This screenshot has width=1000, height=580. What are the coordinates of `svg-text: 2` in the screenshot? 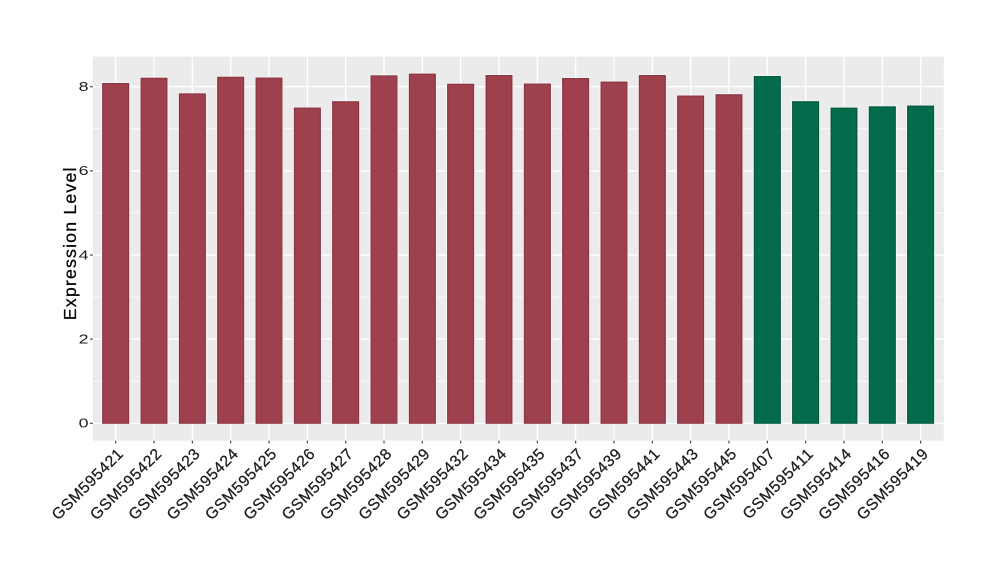 It's located at (84, 339).